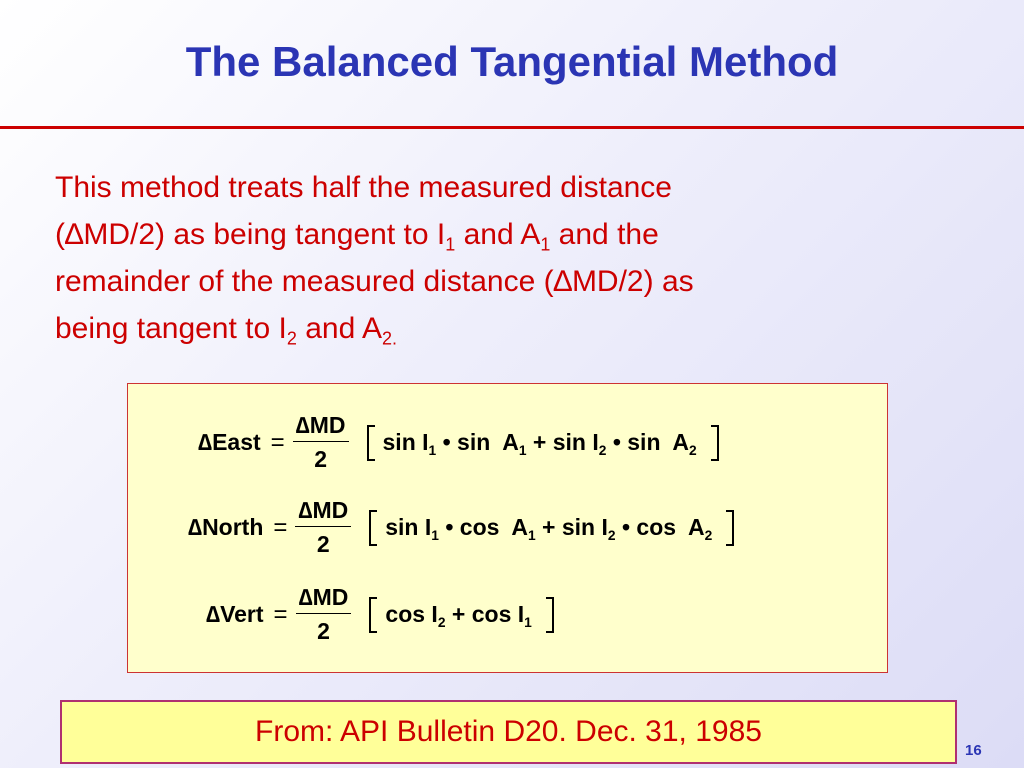  I want to click on equation-lhs: ∆Vert, so click(235, 614).